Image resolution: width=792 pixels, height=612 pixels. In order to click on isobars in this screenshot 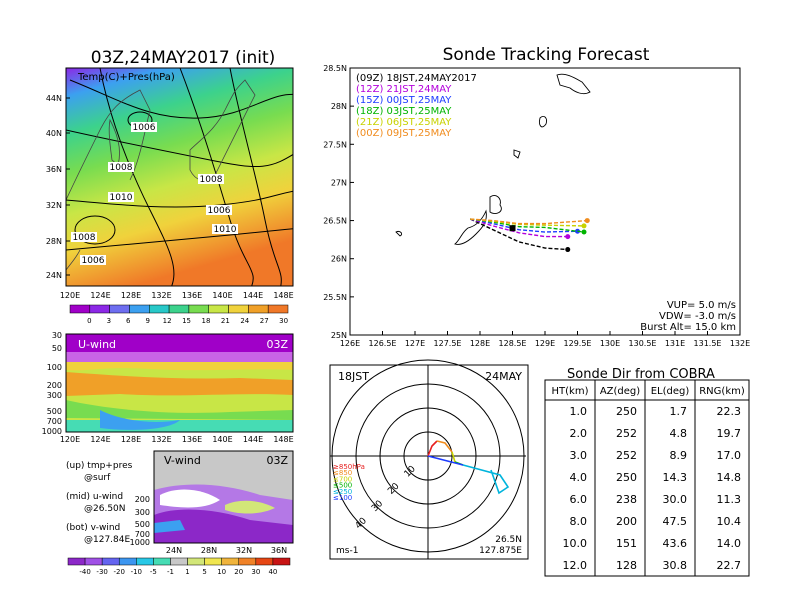, I will do `click(179, 177)`.